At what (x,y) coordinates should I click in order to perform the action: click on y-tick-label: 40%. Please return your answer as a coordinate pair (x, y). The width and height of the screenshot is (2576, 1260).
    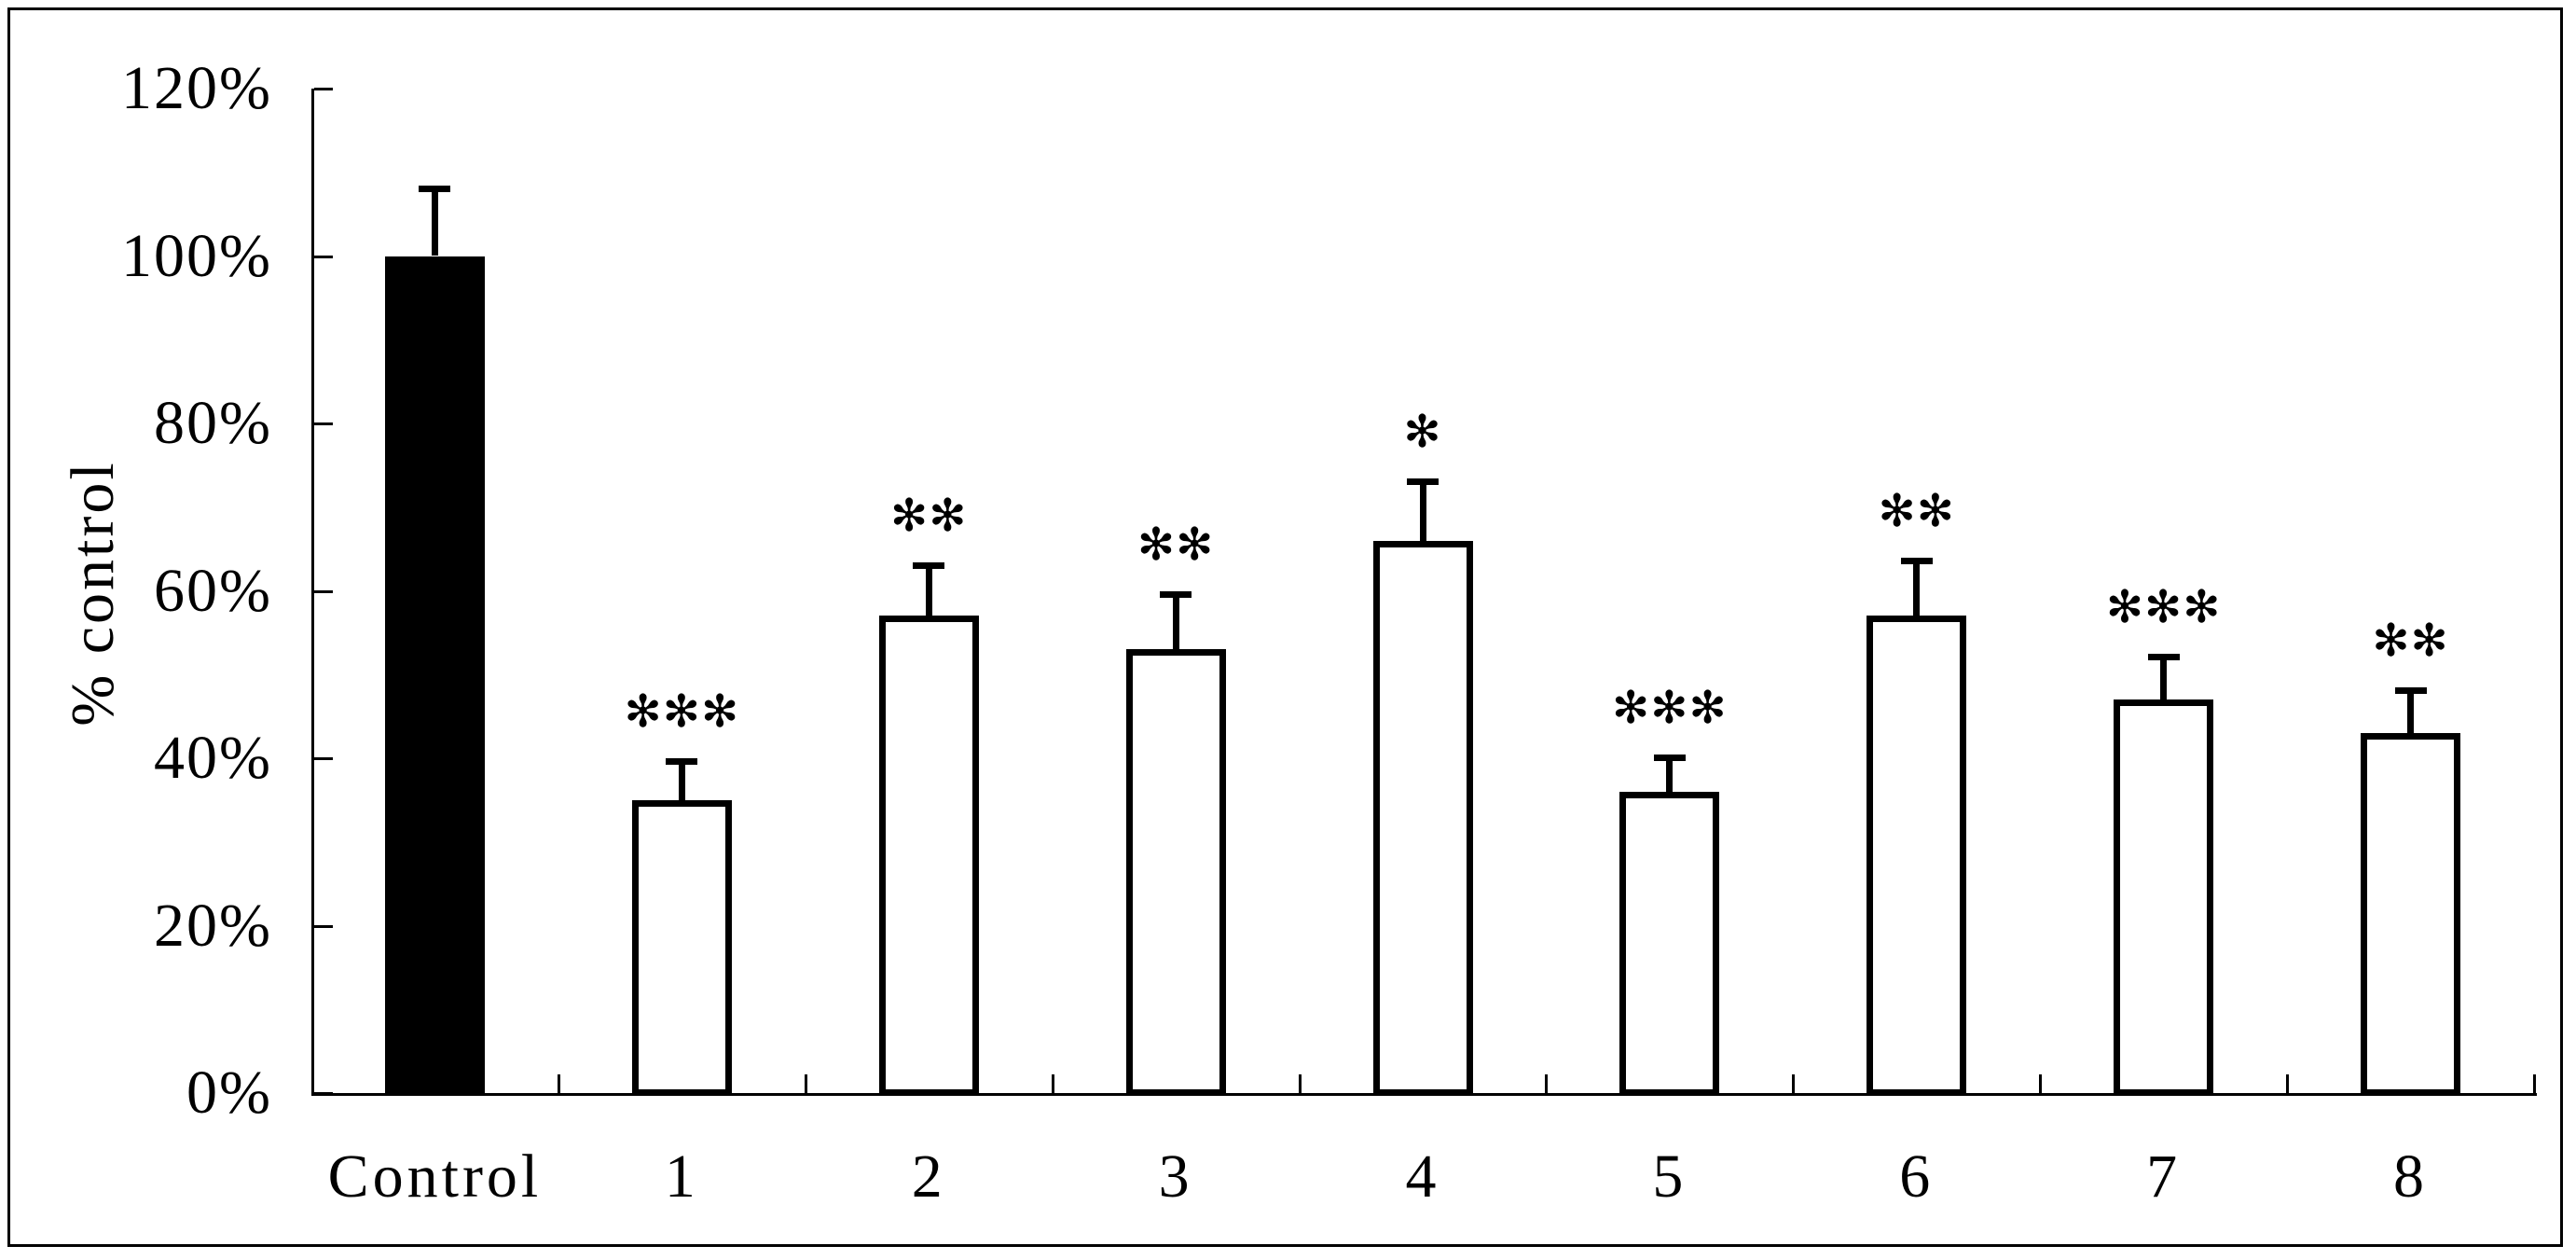
    Looking at the image, I should click on (213, 758).